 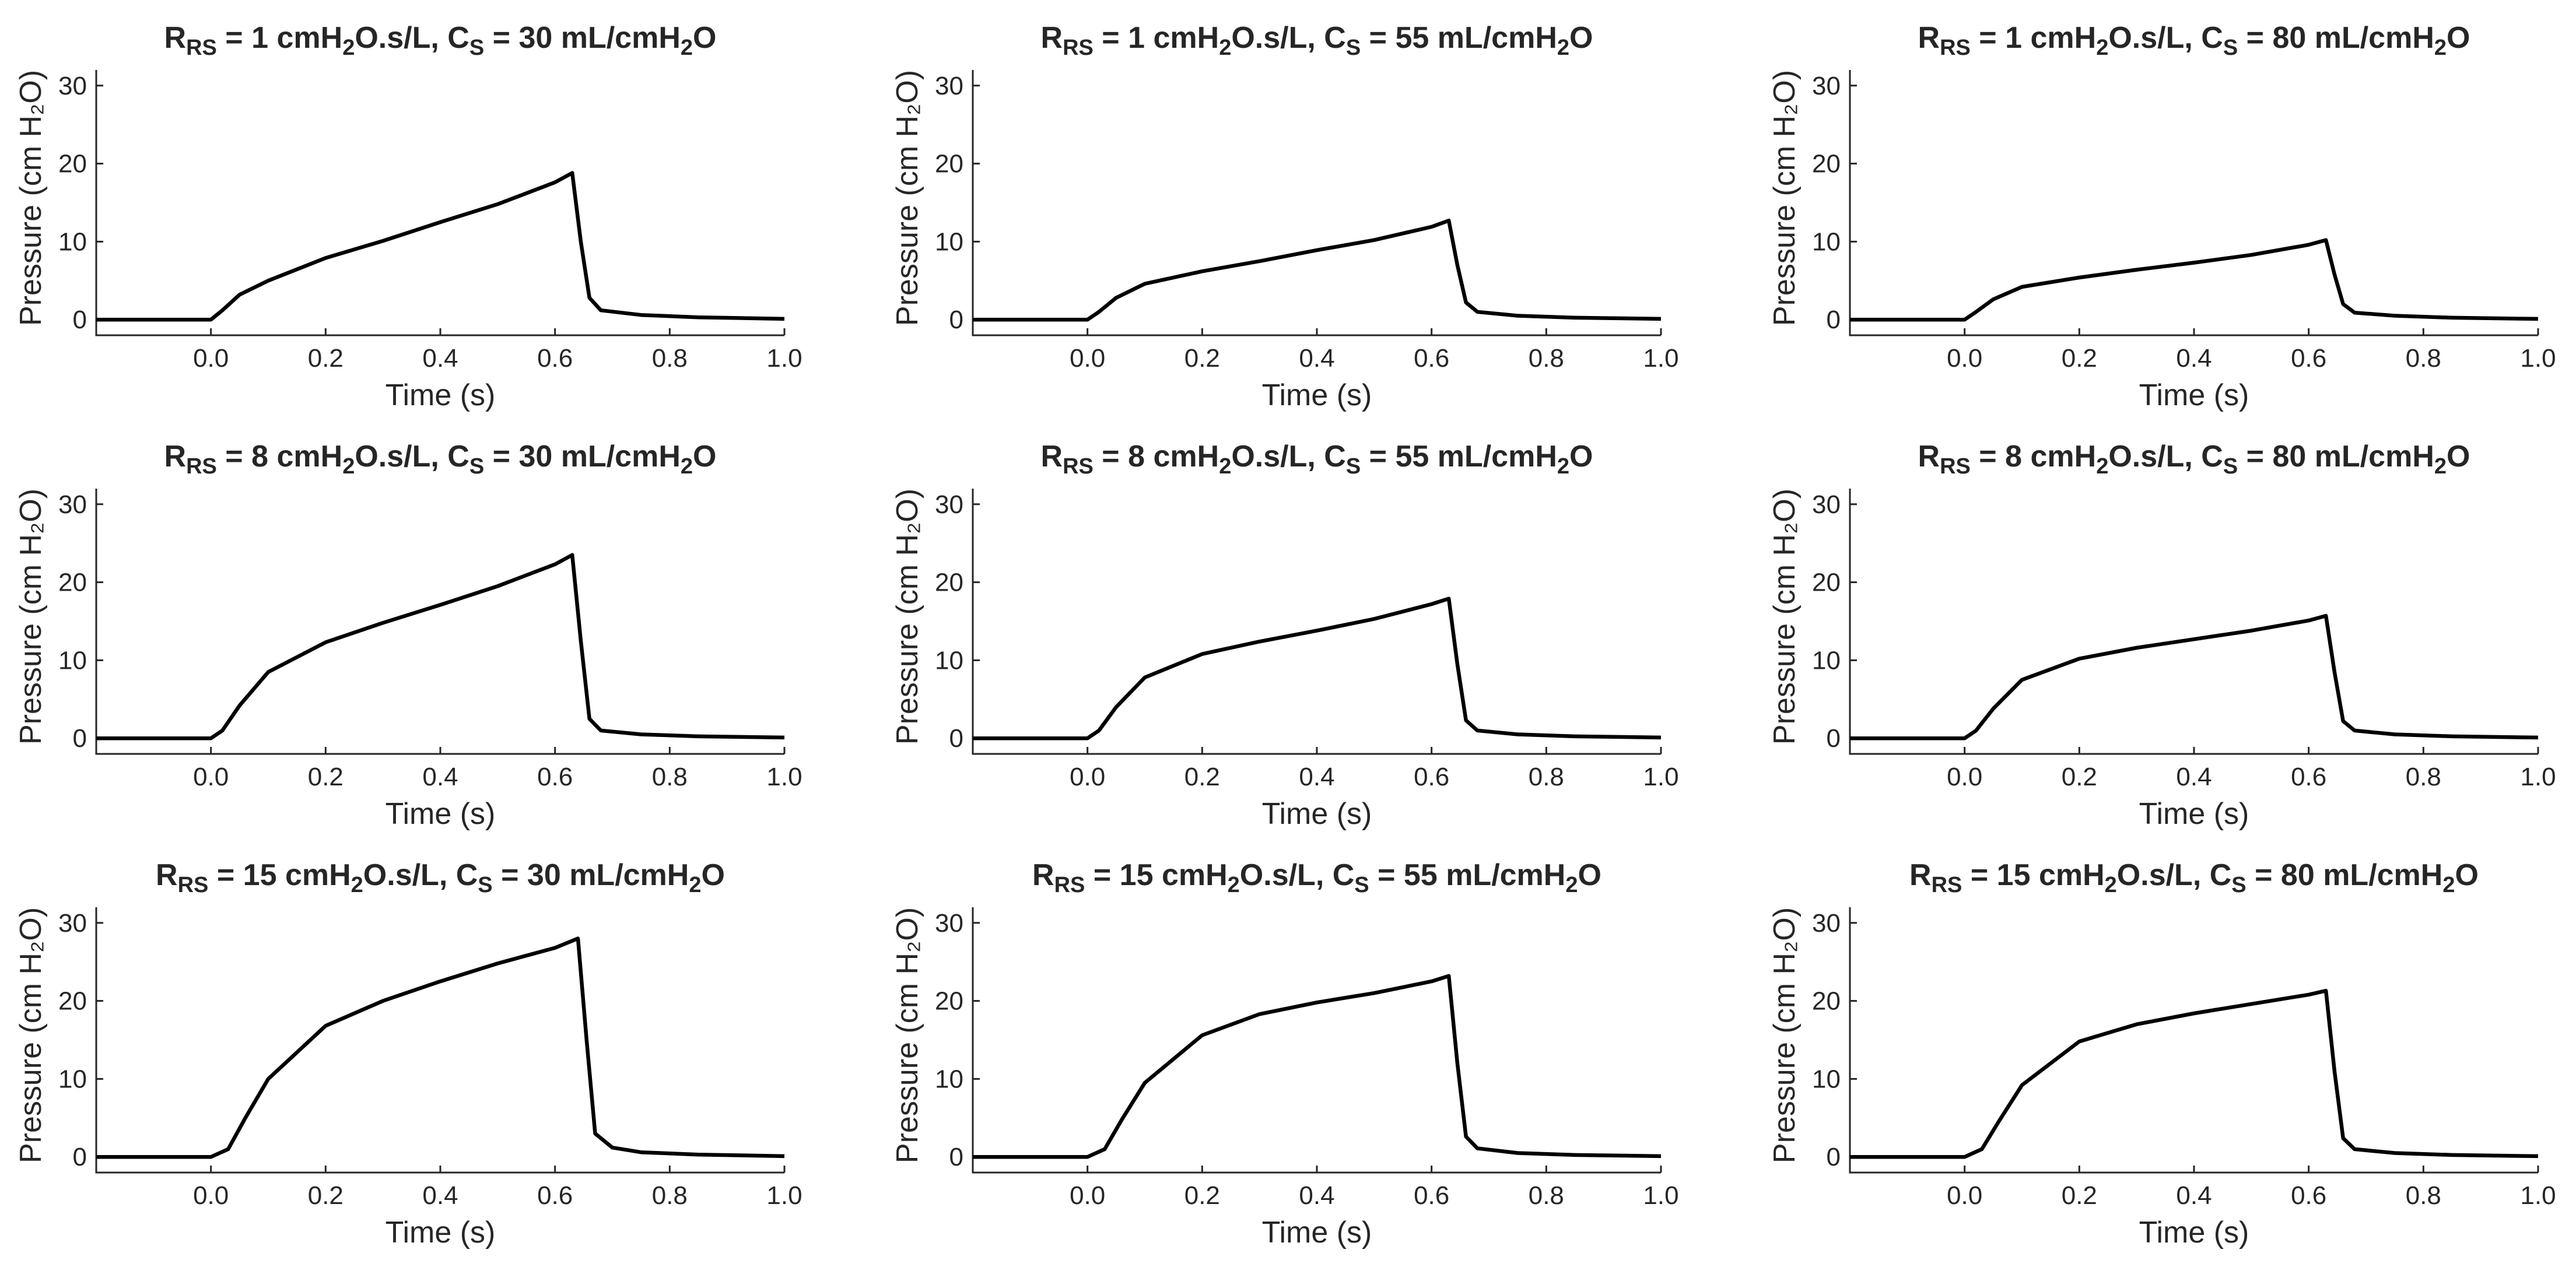 What do you see at coordinates (2194, 459) in the screenshot?
I see `panel-title: RRS​ = 8 cmH2​O.s/L, CS​ = 80 mL/cmH2​O` at bounding box center [2194, 459].